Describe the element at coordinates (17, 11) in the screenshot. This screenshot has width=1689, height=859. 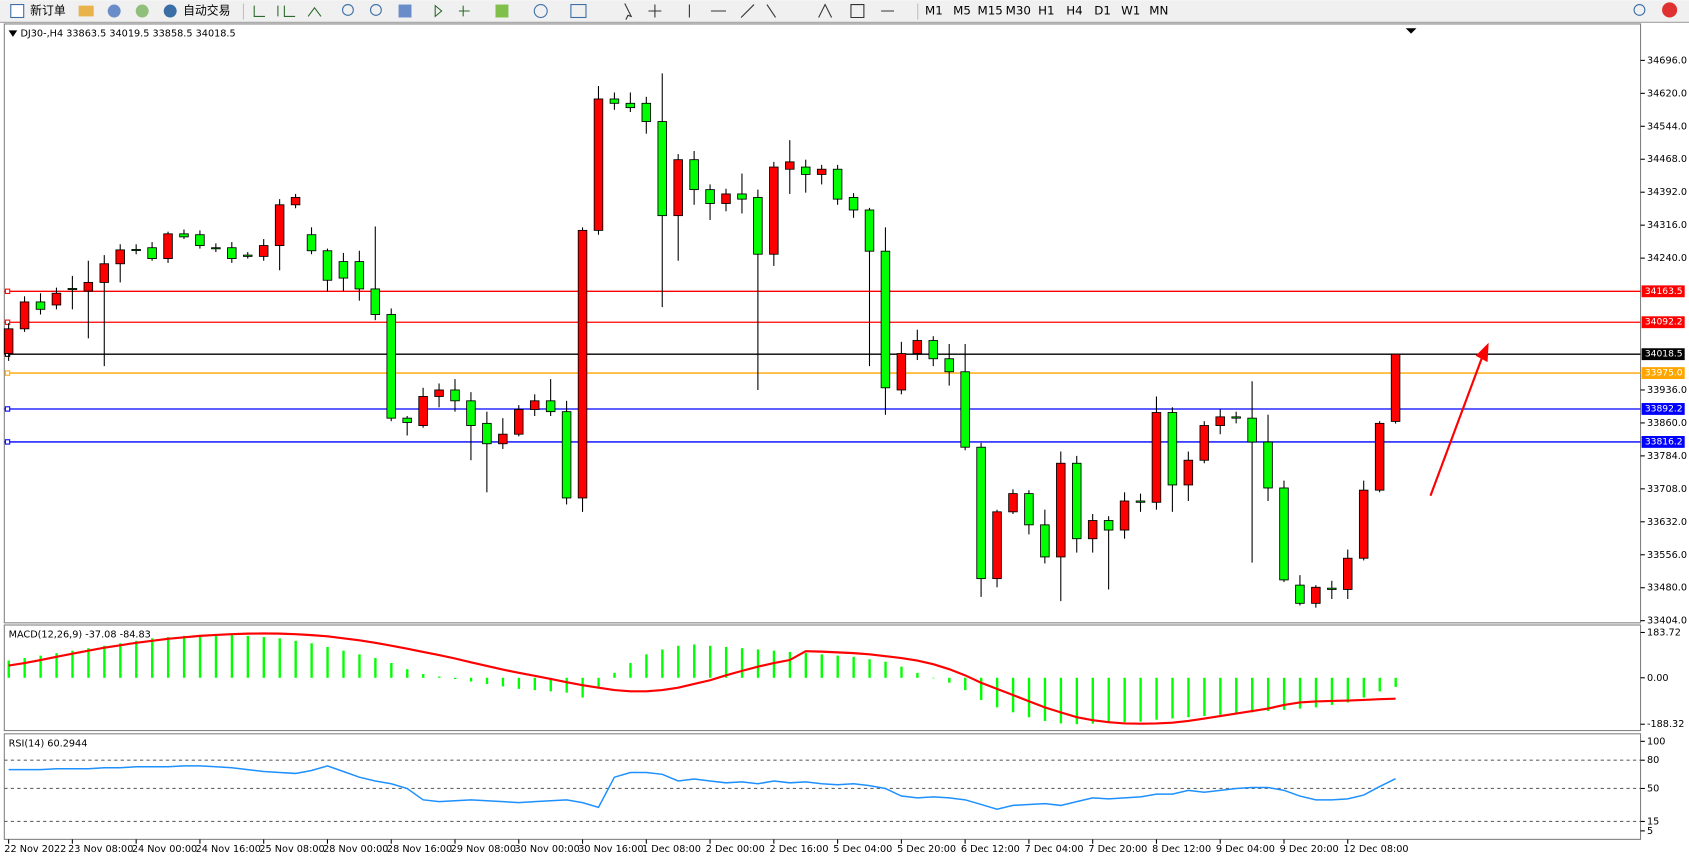
I see `new-order-icon` at that location.